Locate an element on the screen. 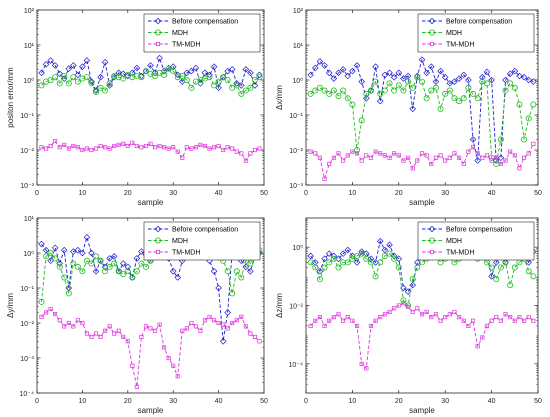 Image resolution: width=550 pixels, height=417 pixels. y-tick-label: 10⁻² is located at coordinates (27, 151).